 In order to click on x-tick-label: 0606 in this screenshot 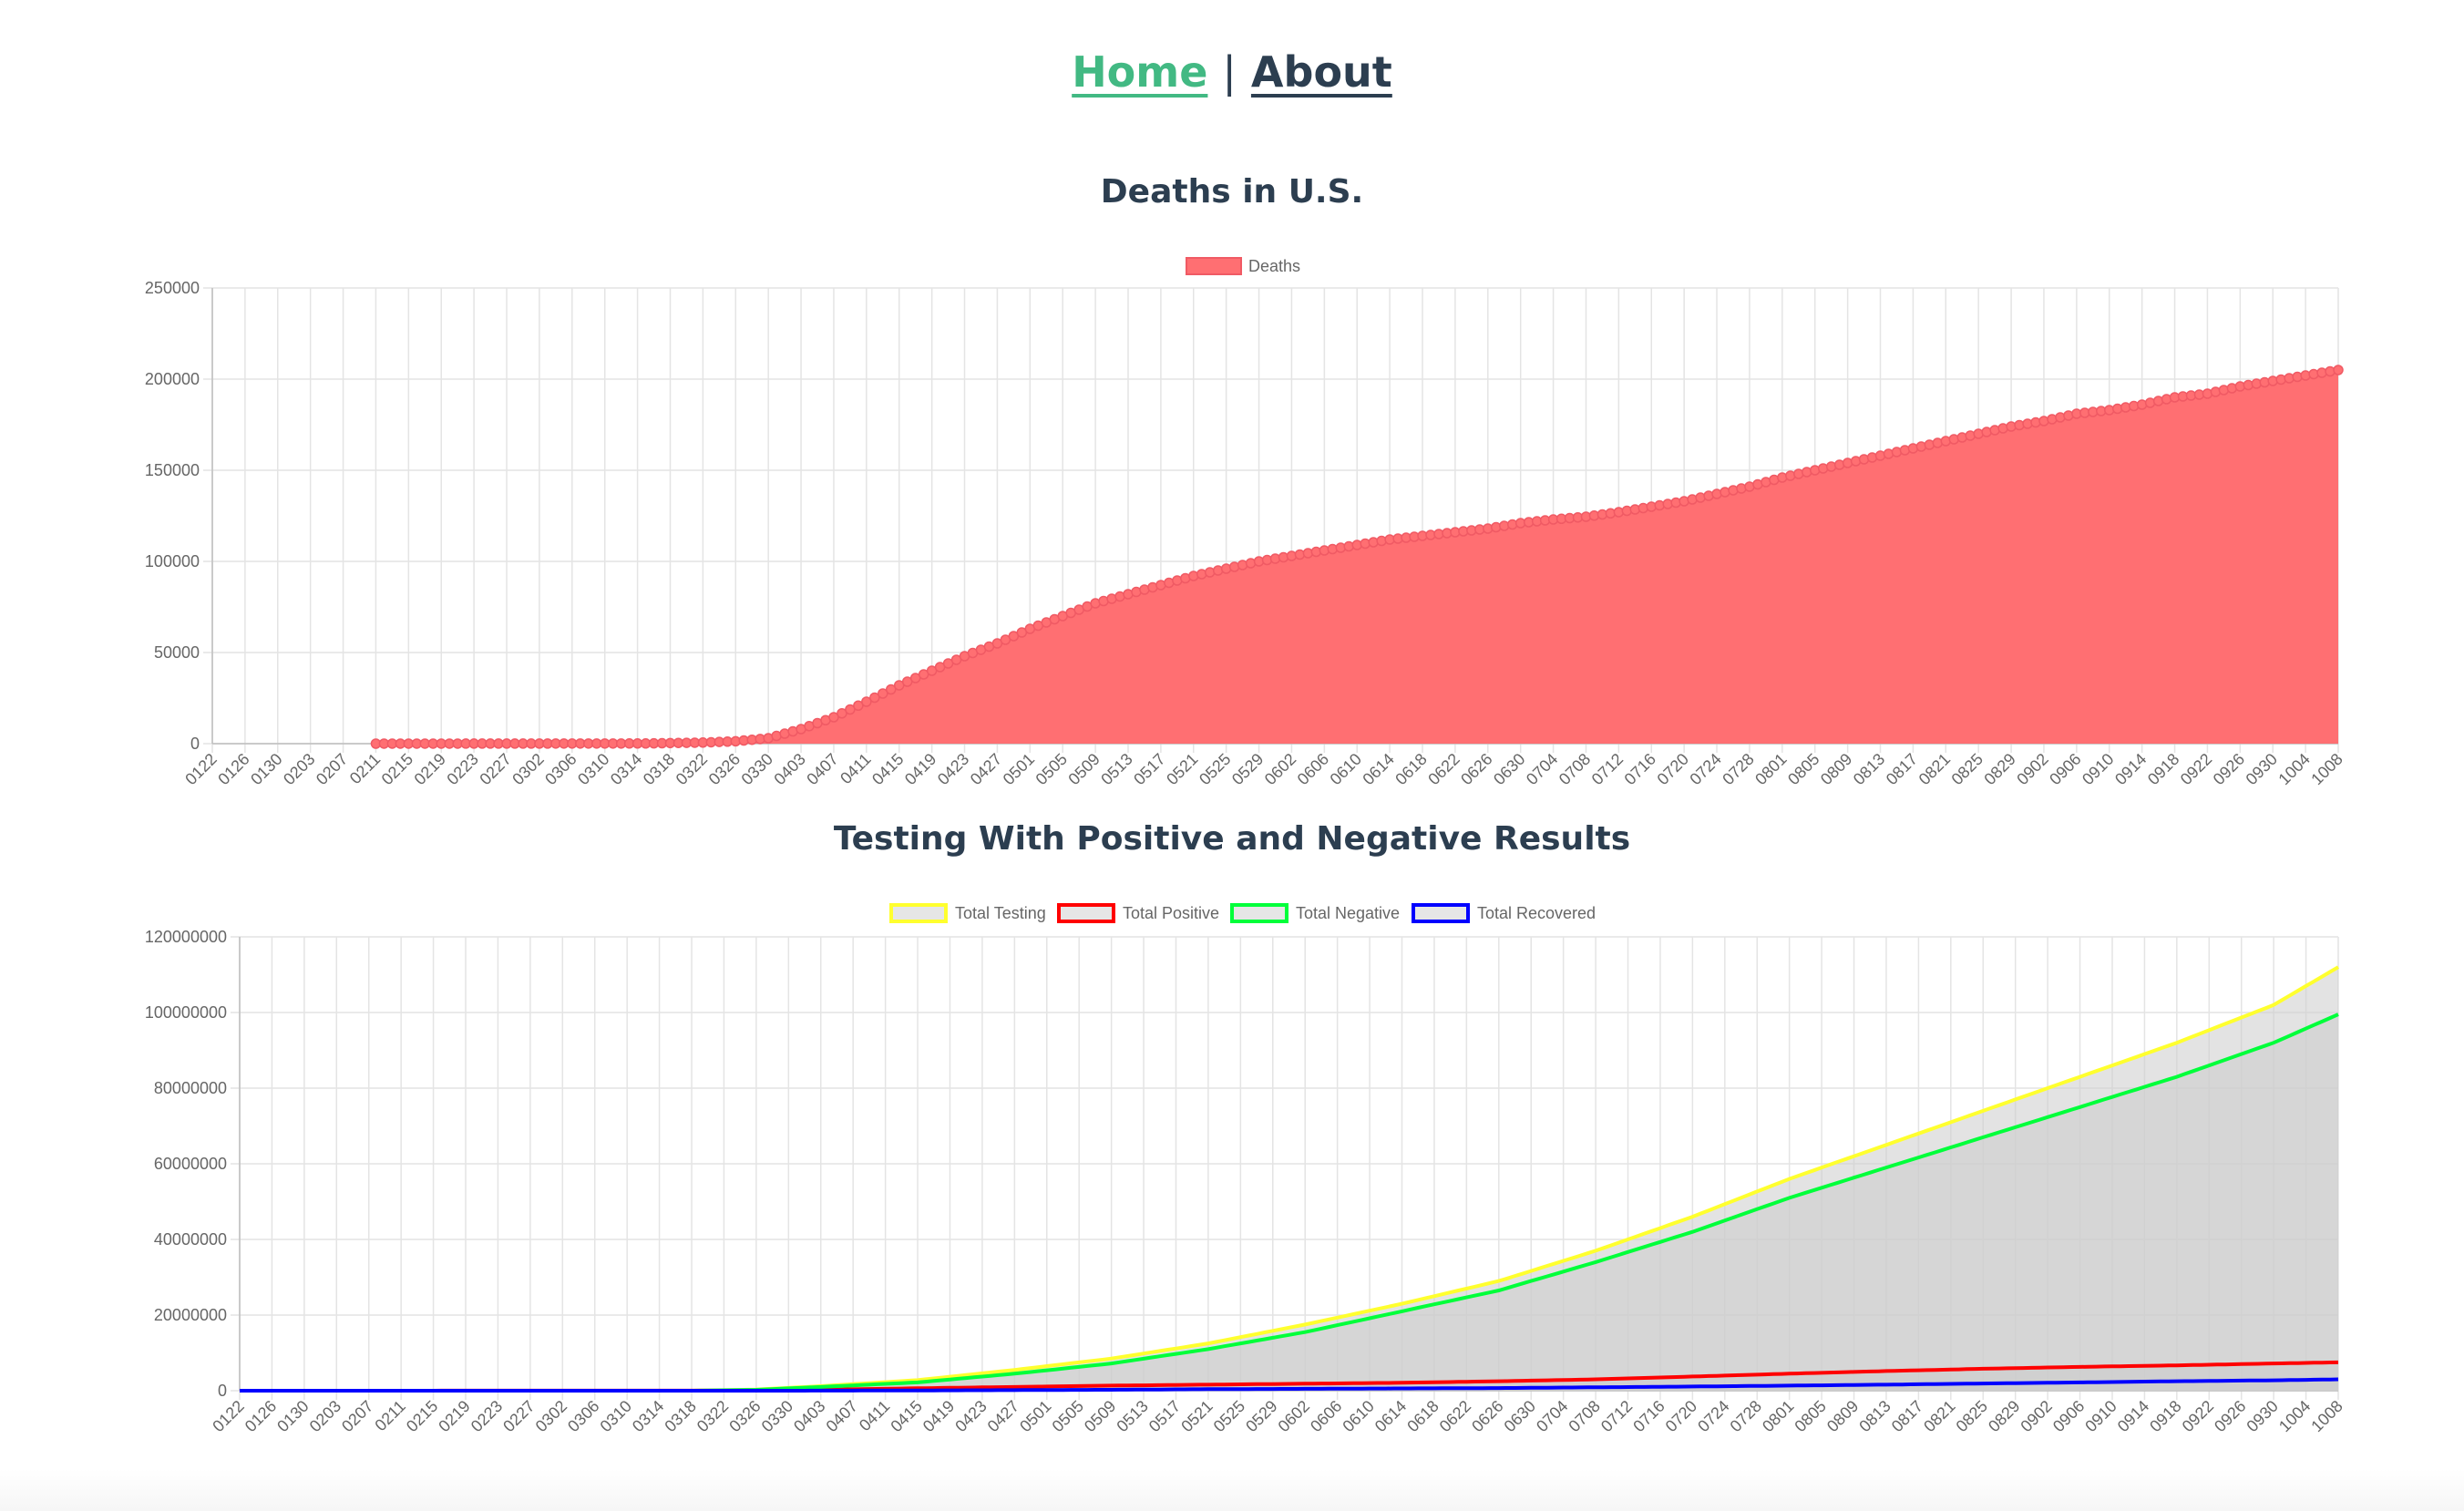, I will do `click(1326, 1416)`.